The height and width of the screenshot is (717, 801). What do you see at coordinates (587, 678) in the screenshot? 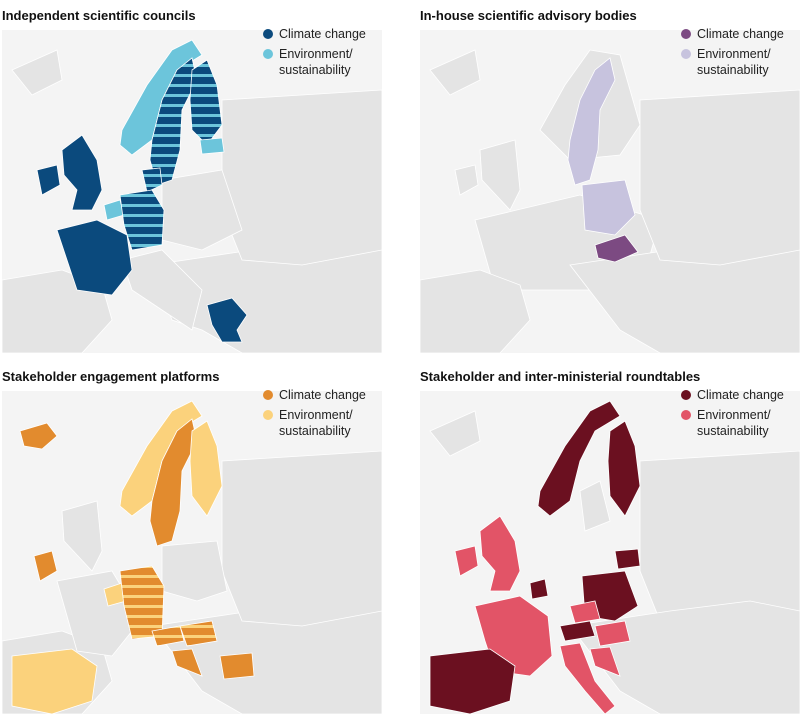
I see `country-italy` at bounding box center [587, 678].